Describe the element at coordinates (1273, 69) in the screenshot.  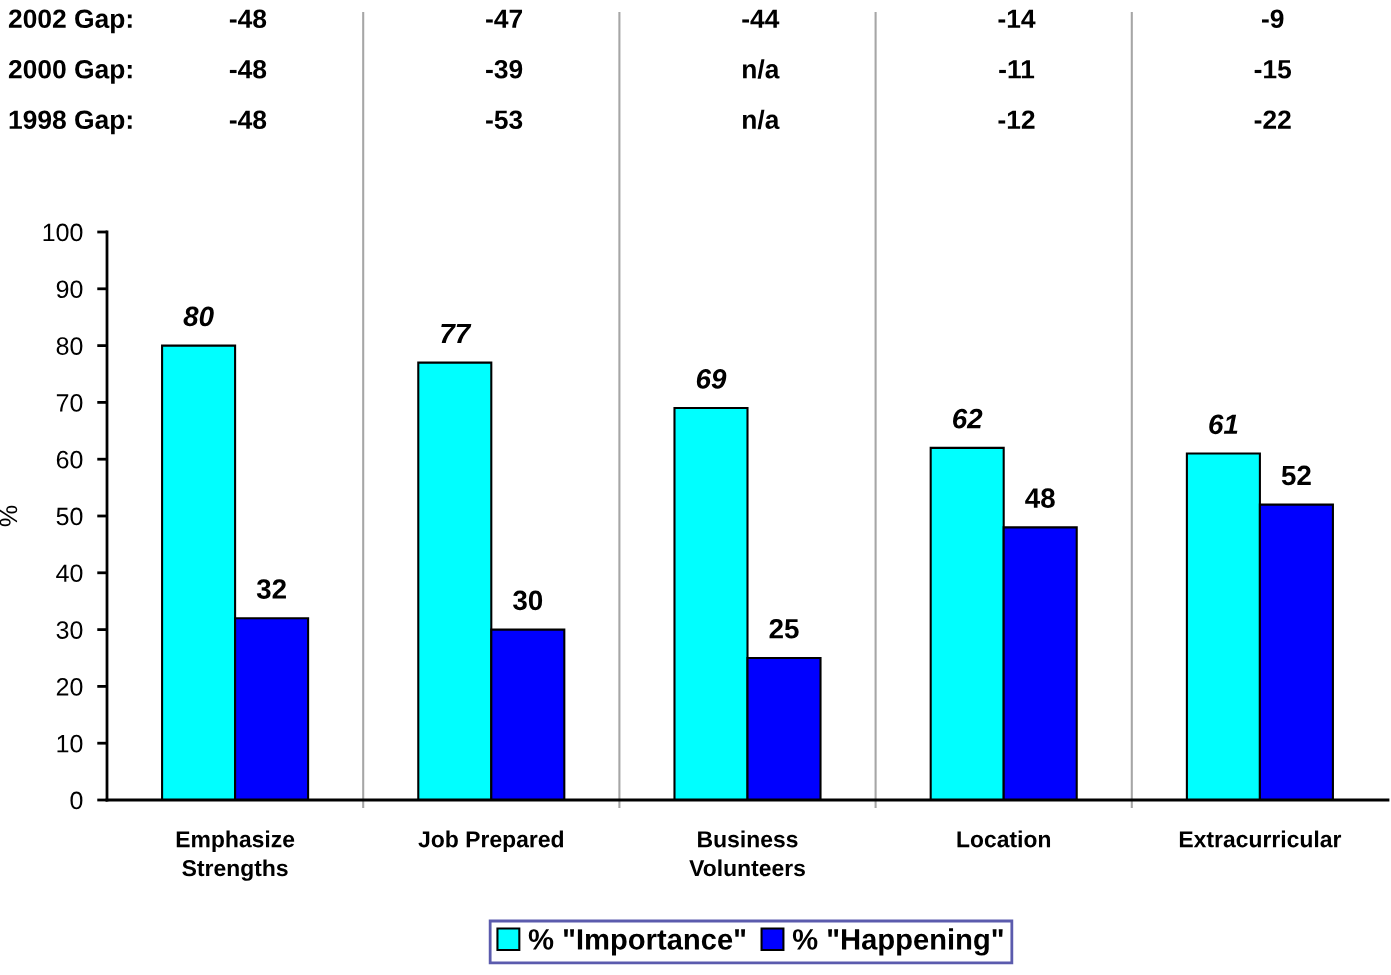
I see `text: -15` at that location.